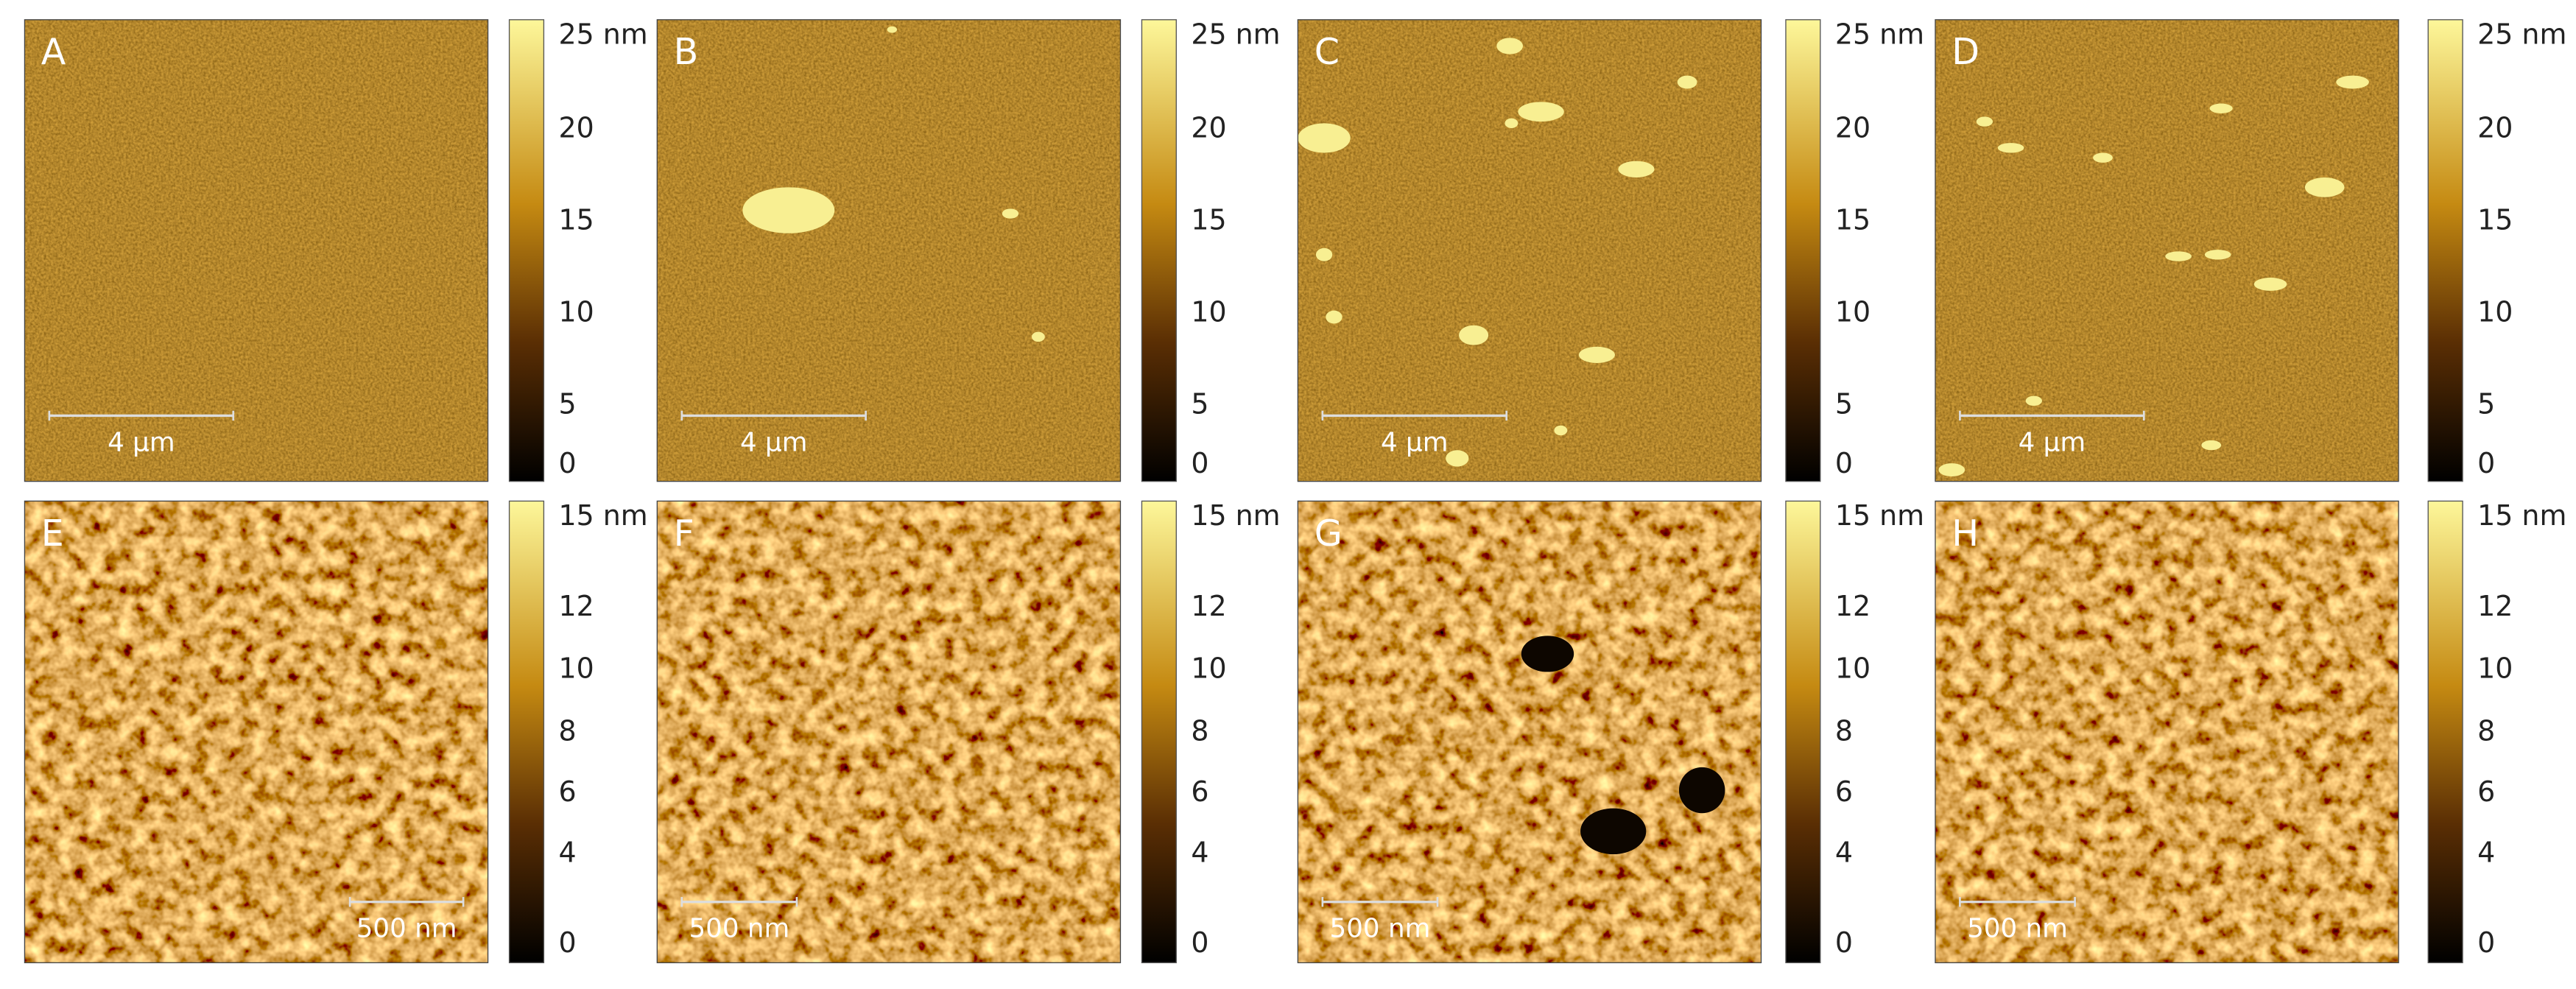 The height and width of the screenshot is (989, 2576). What do you see at coordinates (686, 51) in the screenshot?
I see `panel-label: B` at bounding box center [686, 51].